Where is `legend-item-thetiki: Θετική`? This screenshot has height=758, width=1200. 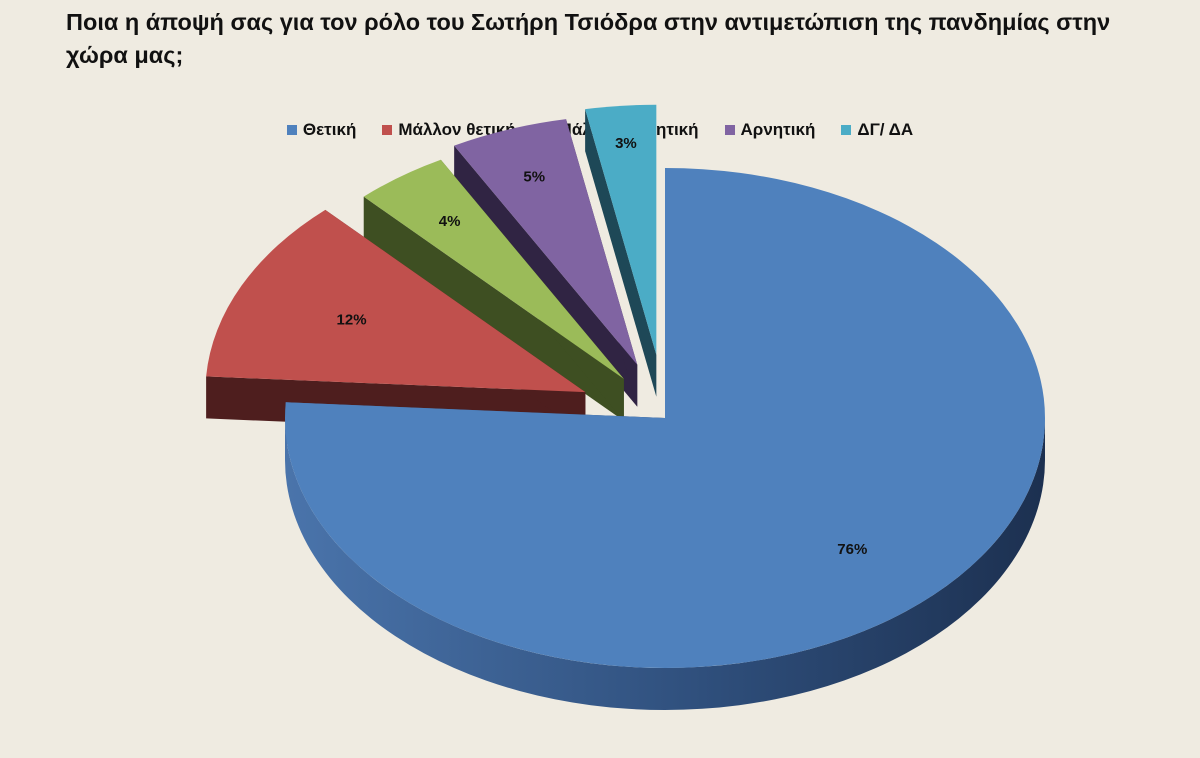
legend-item-thetiki: Θετική is located at coordinates (321, 130).